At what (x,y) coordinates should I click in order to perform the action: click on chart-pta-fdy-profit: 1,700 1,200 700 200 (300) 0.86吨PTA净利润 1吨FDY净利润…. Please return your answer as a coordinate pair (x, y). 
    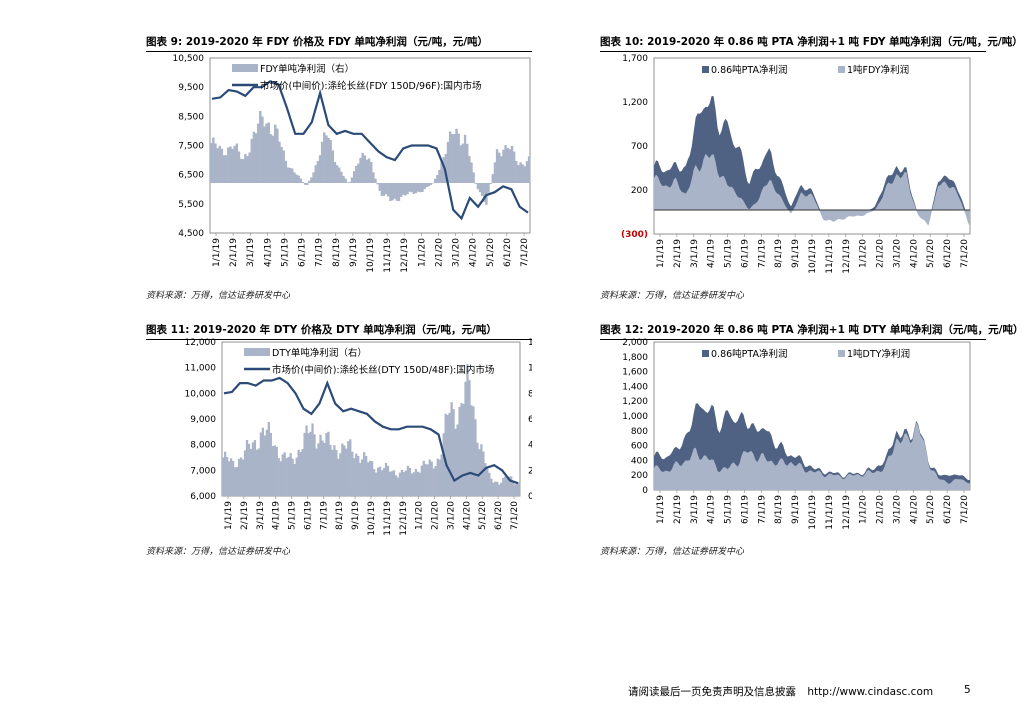
    Looking at the image, I should click on (796, 164).